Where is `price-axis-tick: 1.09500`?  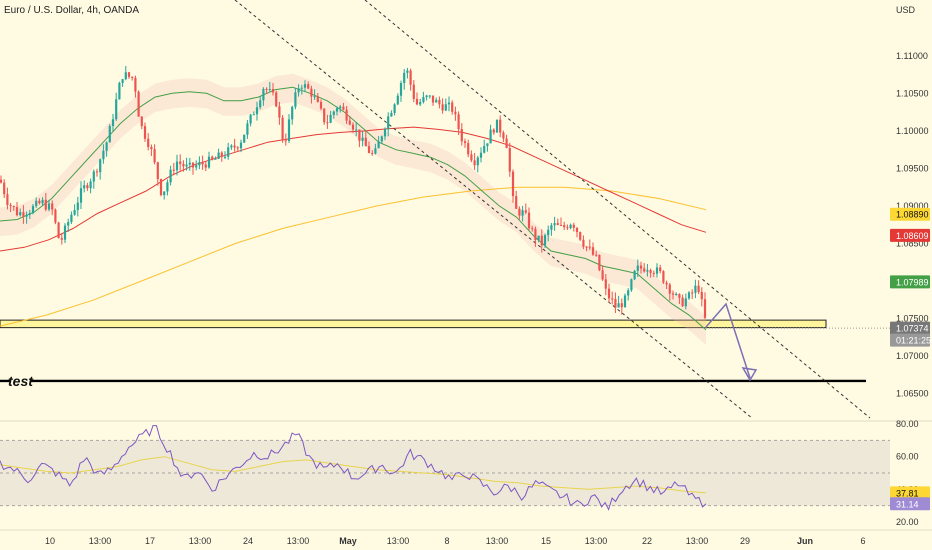 price-axis-tick: 1.09500 is located at coordinates (912, 168).